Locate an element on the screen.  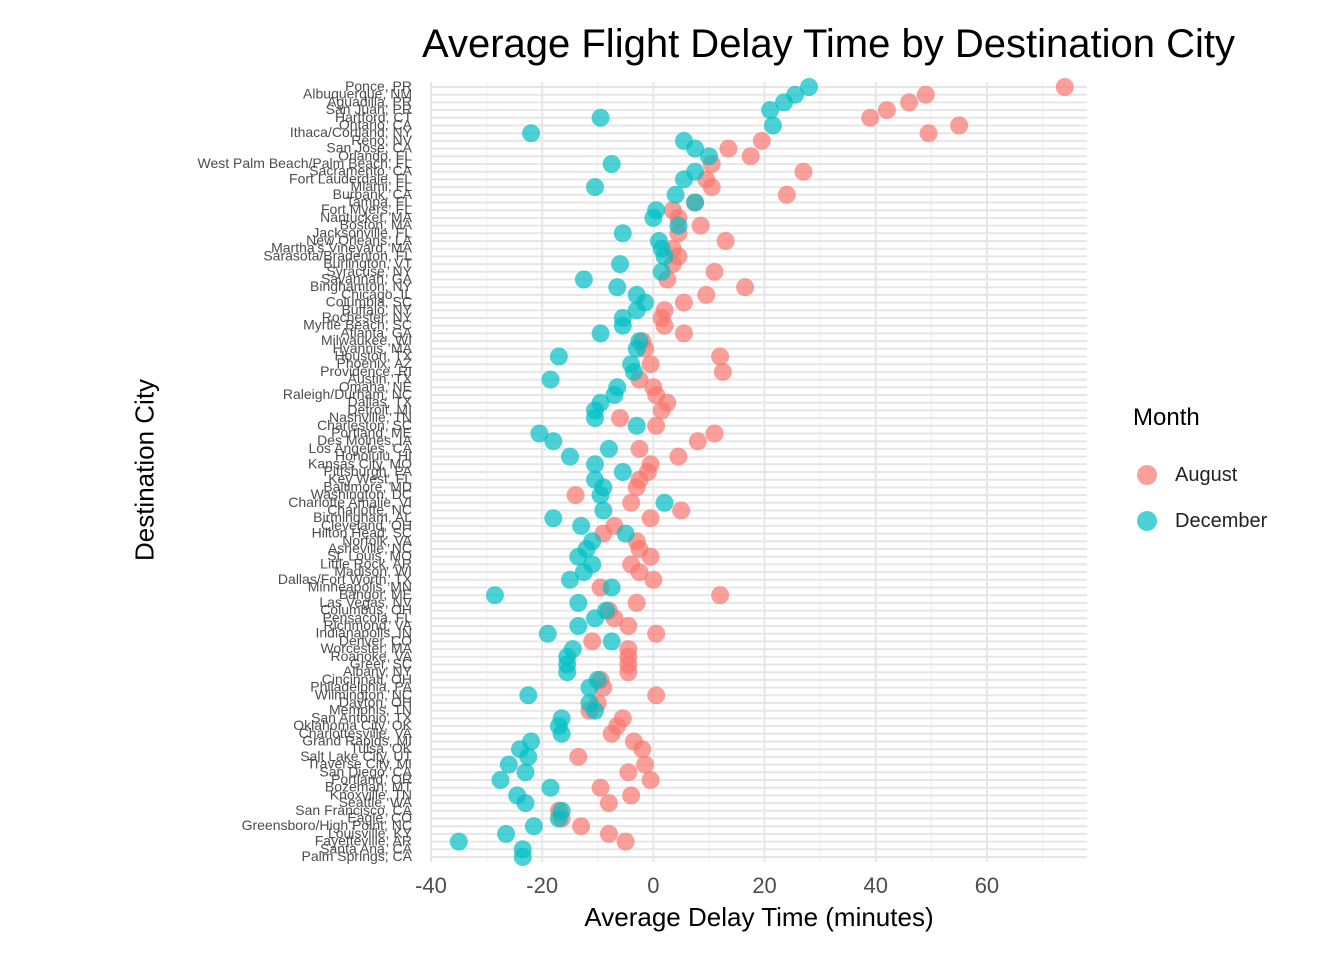
y-tick-label: Key West, FL is located at coordinates (370, 479).